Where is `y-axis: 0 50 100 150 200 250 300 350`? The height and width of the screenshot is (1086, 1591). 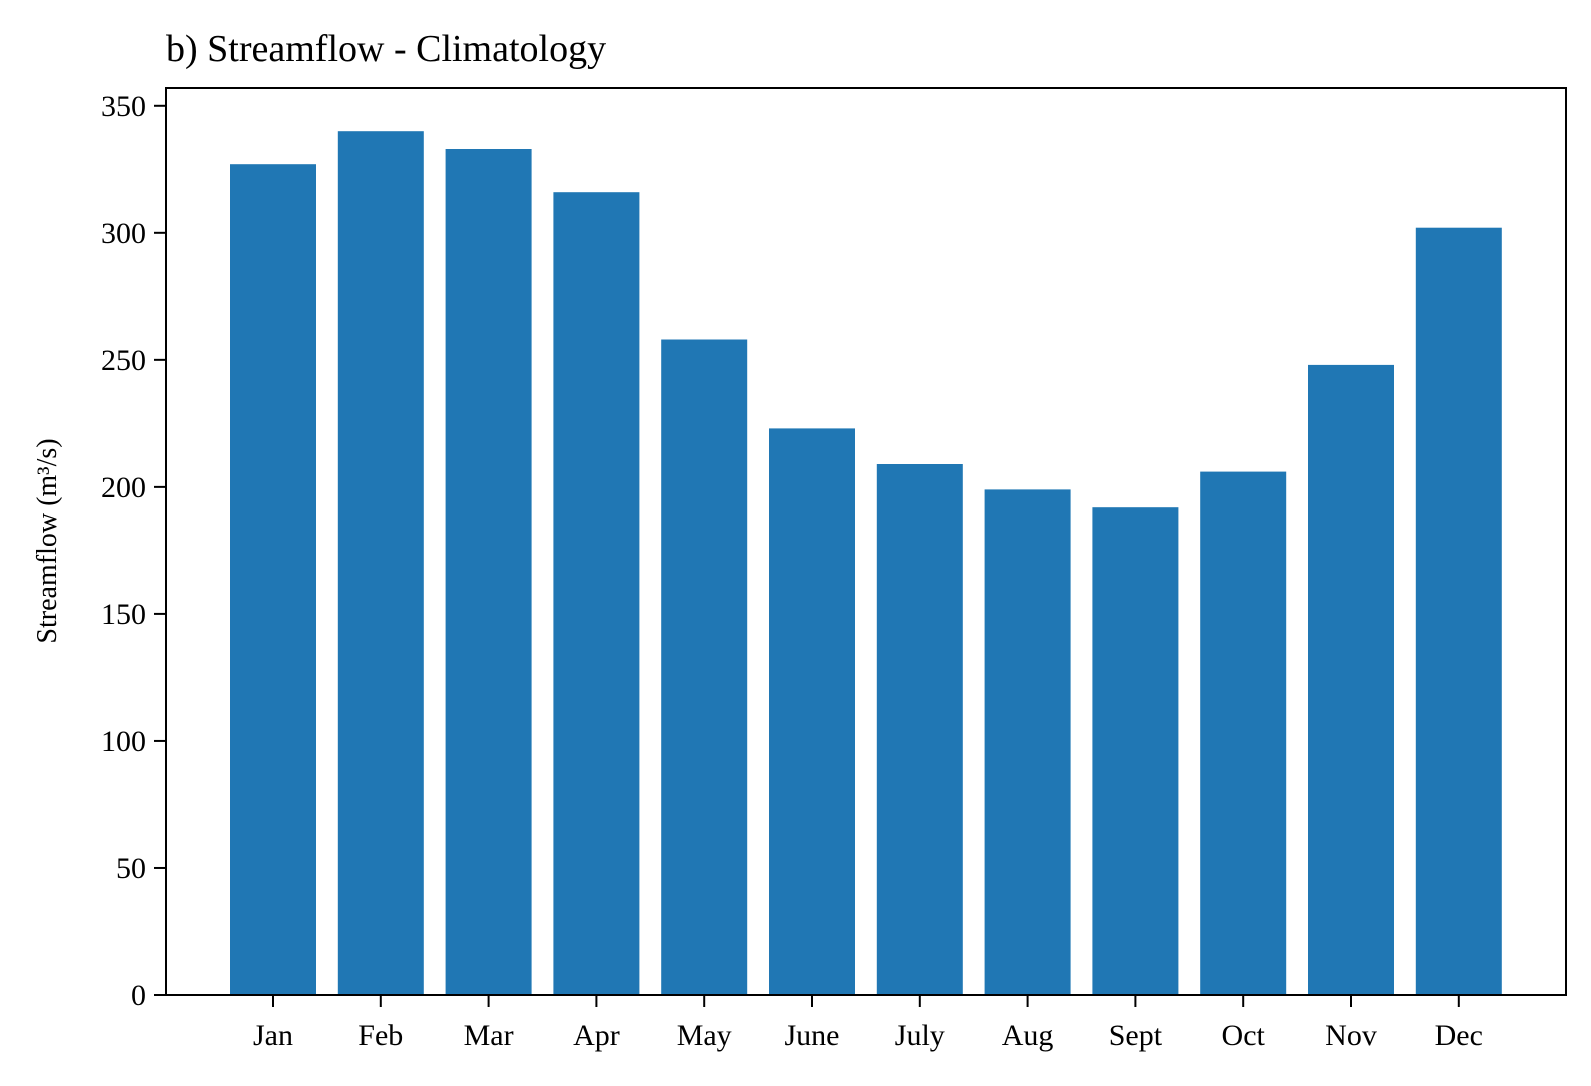
y-axis: 0 50 100 150 200 250 300 350 is located at coordinates (133, 551).